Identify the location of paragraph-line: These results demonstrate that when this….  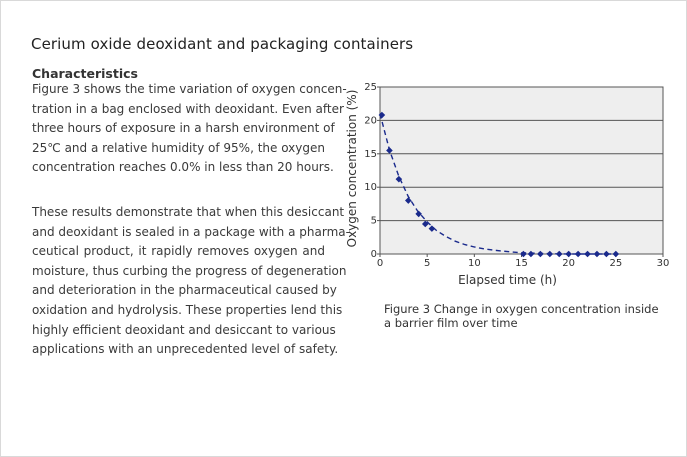
(188, 212).